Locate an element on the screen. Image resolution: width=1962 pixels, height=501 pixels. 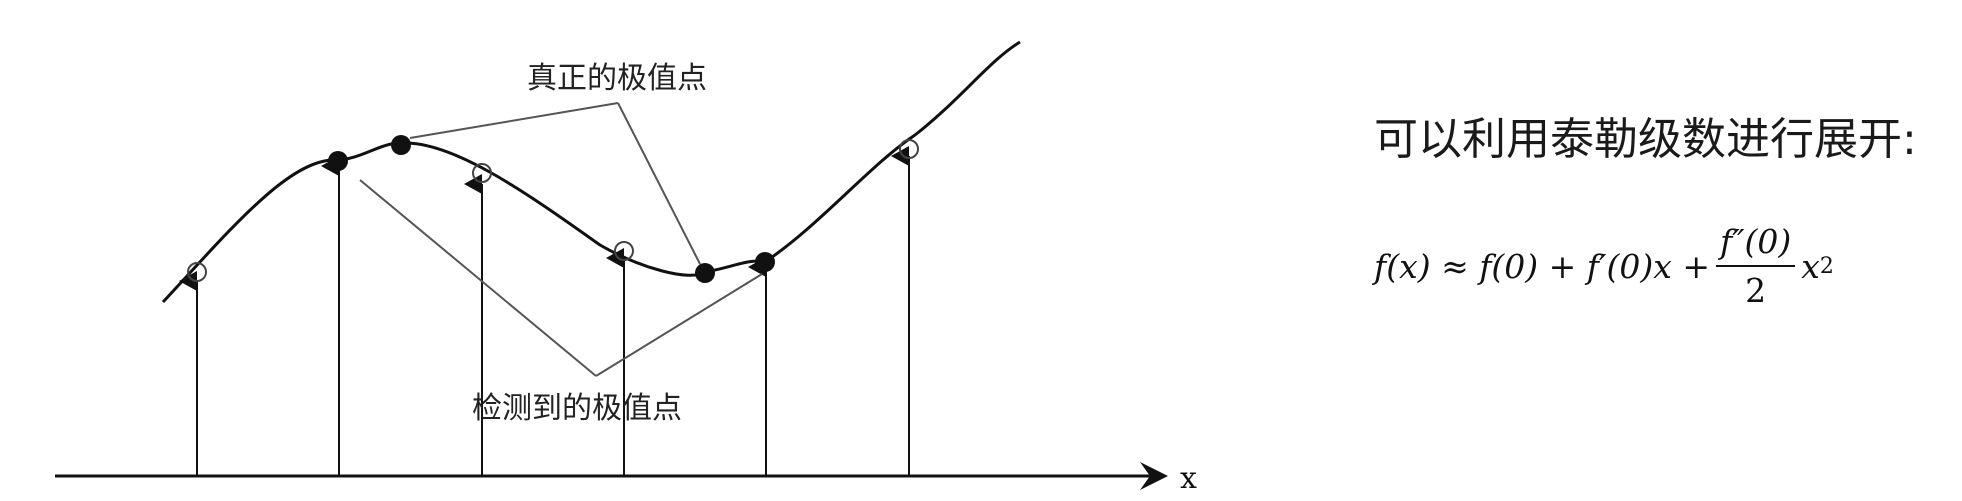
formula-fraction: f″(0) 2 is located at coordinates (1756, 266).